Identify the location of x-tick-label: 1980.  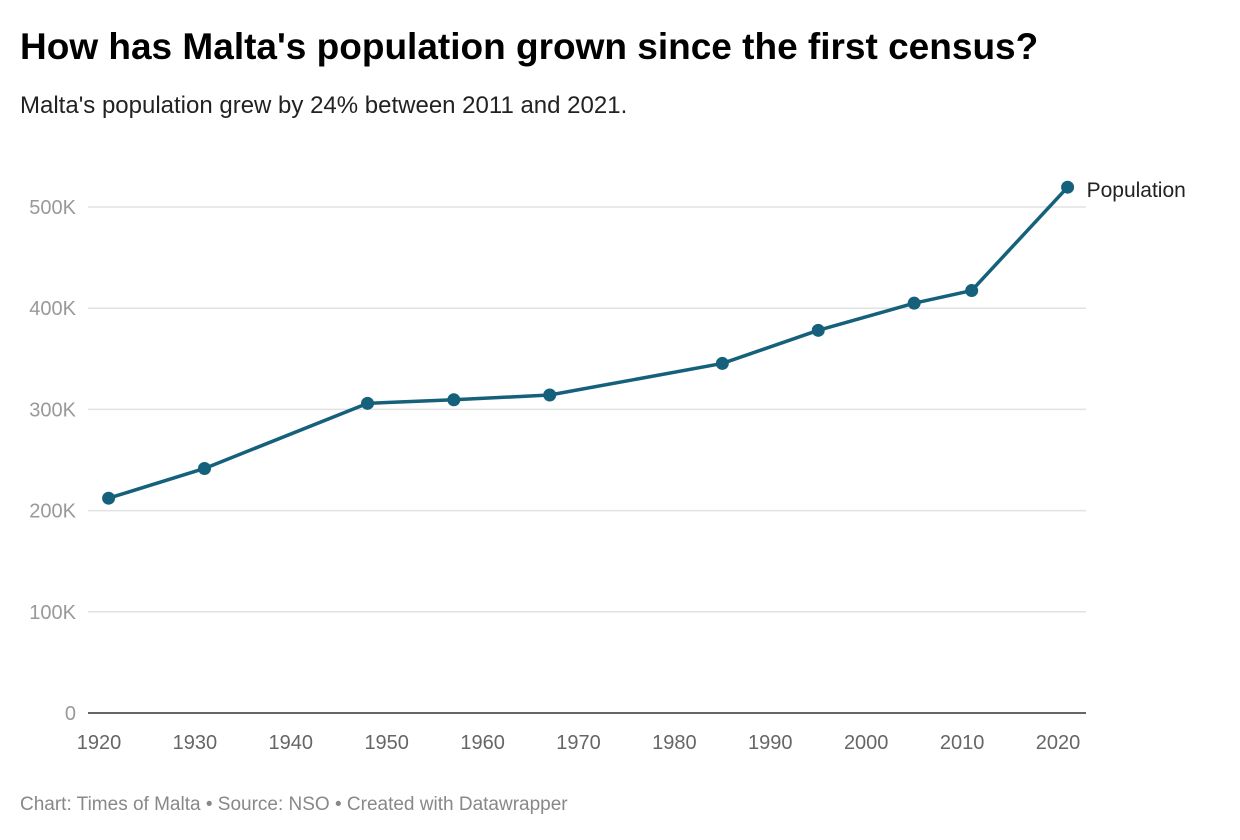
(674, 743).